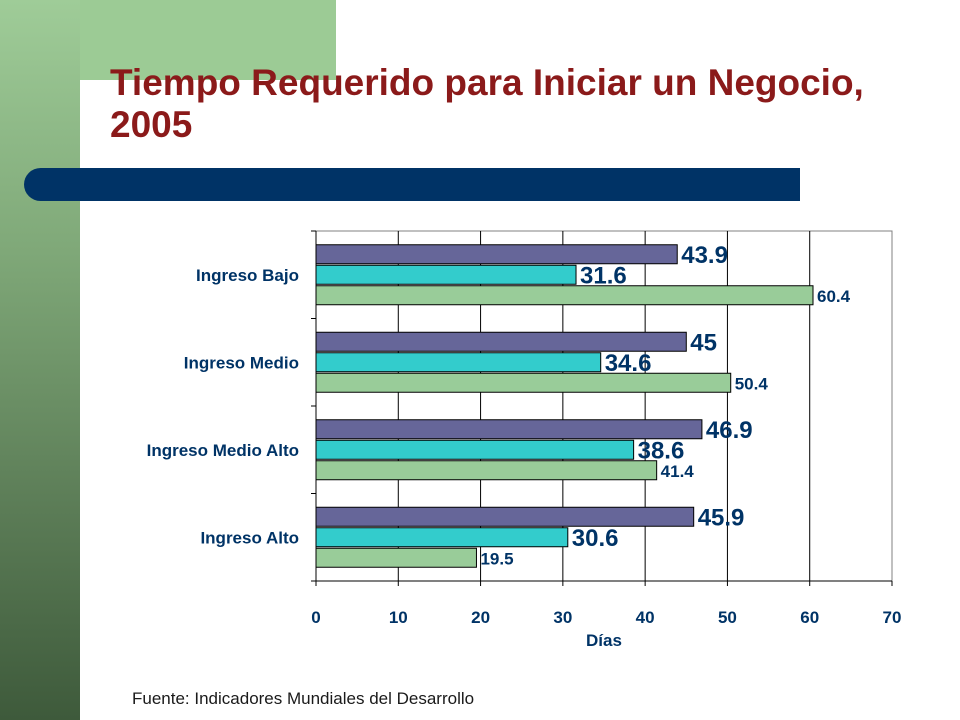  What do you see at coordinates (645, 617) in the screenshot?
I see `x-tick-label: 40` at bounding box center [645, 617].